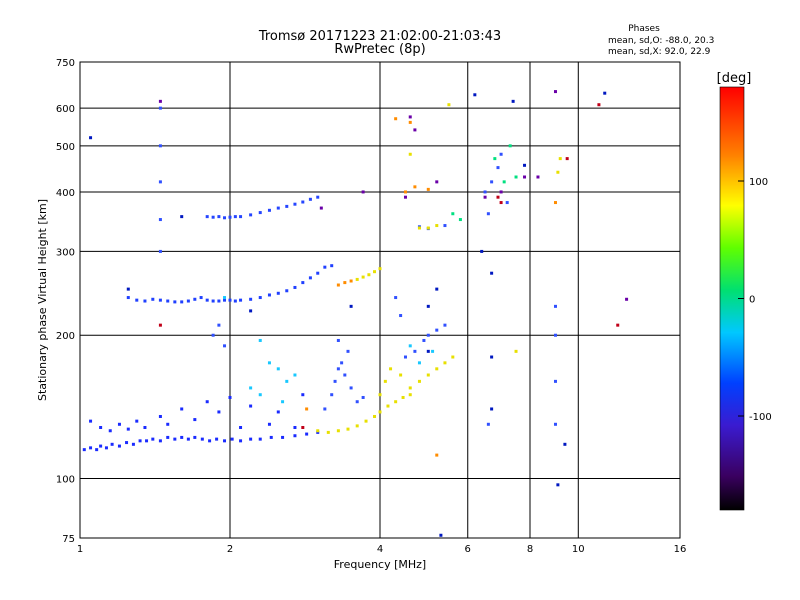  Describe the element at coordinates (80, 549) in the screenshot. I see `x-tick-label: 1` at that location.